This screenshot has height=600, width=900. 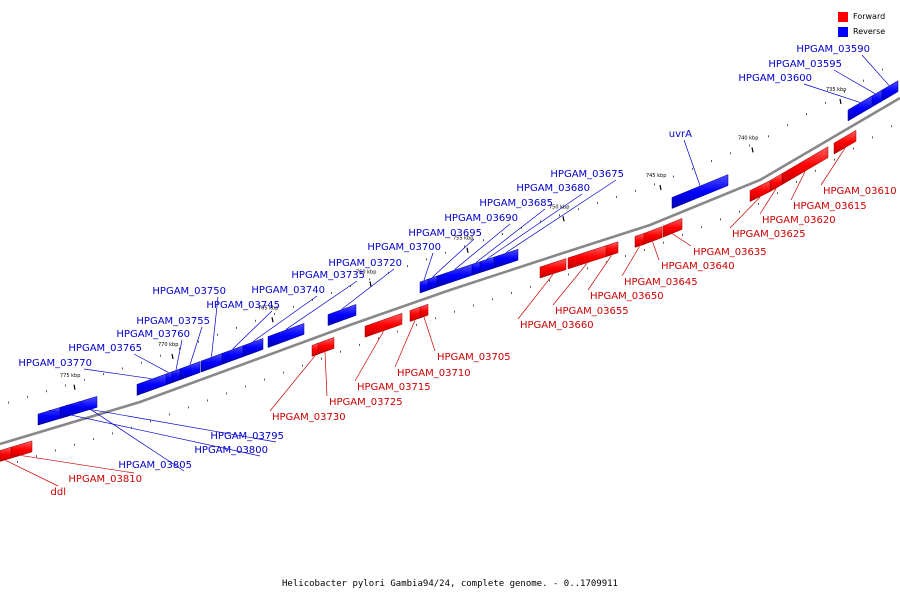 What do you see at coordinates (6, 454) in the screenshot?
I see `gene-ddl` at bounding box center [6, 454].